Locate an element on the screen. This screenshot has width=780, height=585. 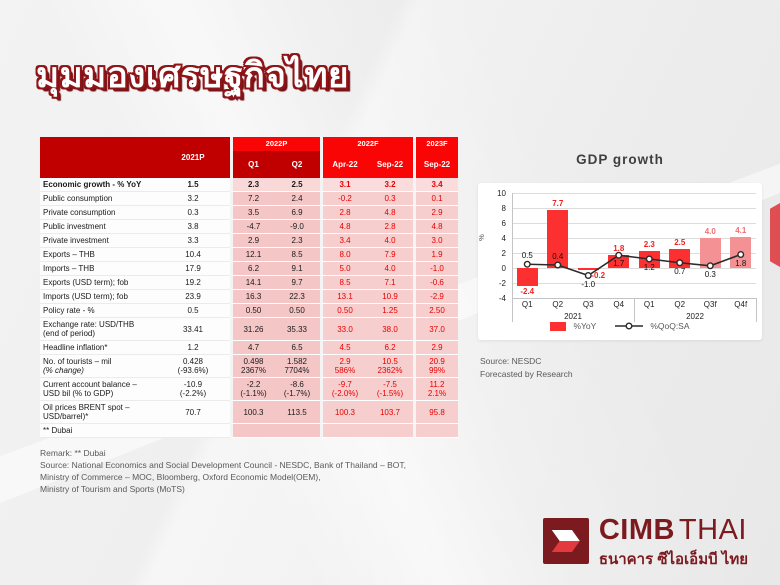
column-group-header: 2022P is located at coordinates (275, 144).